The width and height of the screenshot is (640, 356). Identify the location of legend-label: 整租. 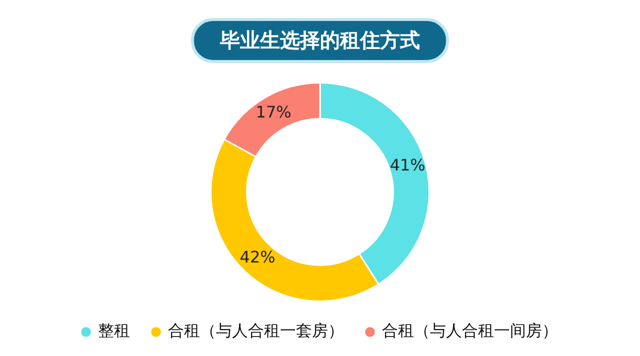
(114, 330).